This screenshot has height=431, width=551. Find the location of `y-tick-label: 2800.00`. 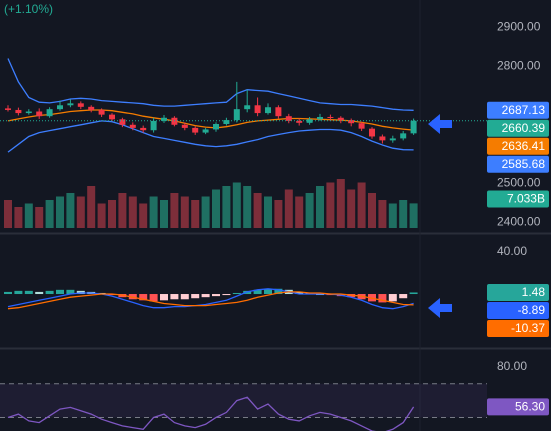

y-tick-label: 2800.00 is located at coordinates (519, 65).